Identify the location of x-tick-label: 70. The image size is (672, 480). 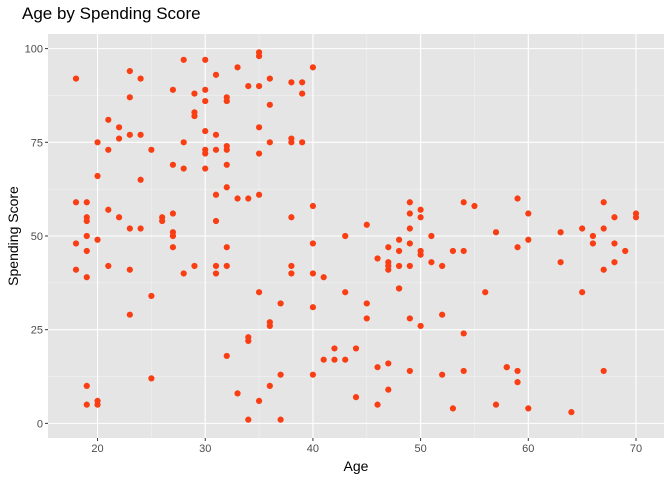
(636, 449).